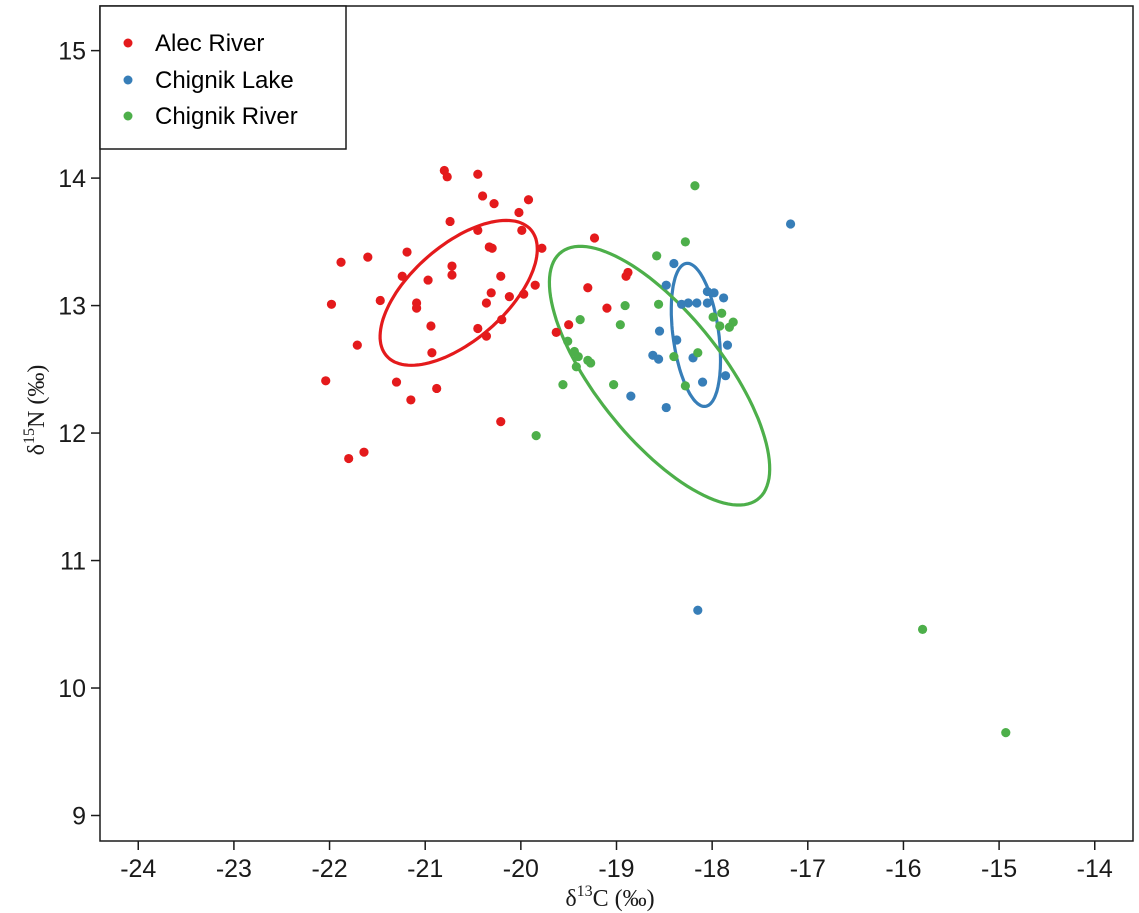 The height and width of the screenshot is (913, 1139). Describe the element at coordinates (999, 869) in the screenshot. I see `x-tick-label: -15` at that location.